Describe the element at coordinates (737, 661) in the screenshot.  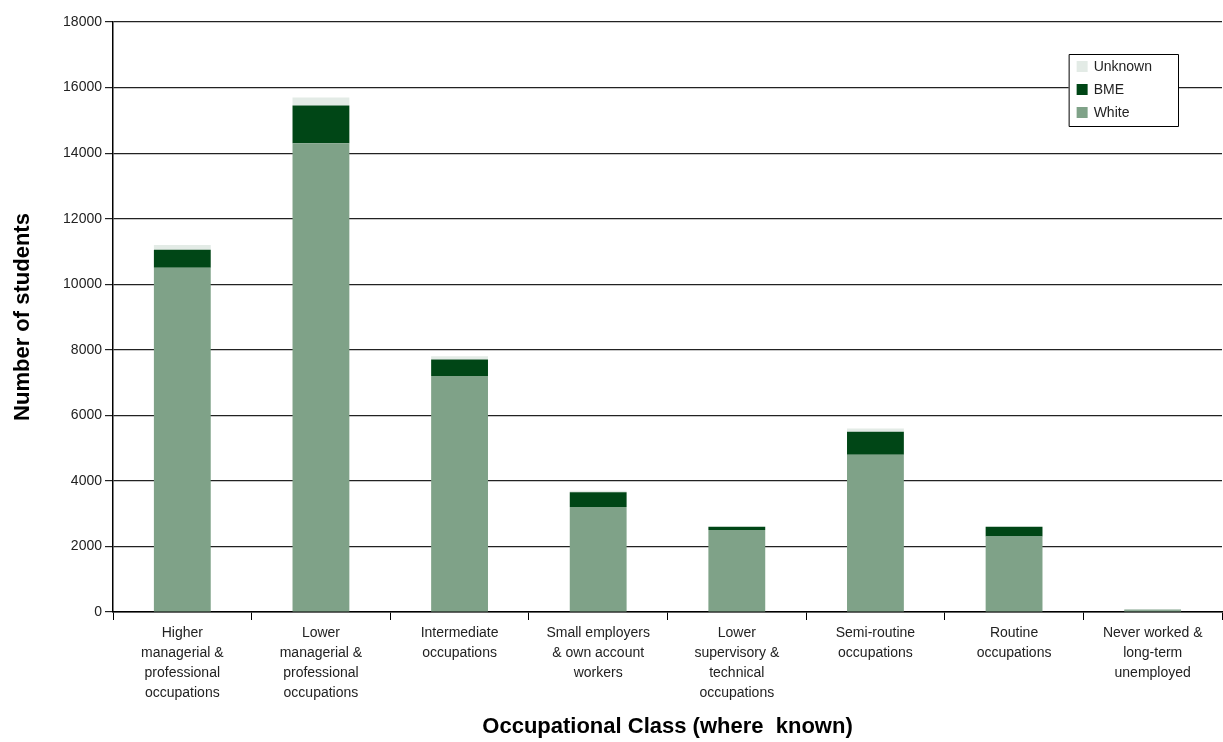
I see `x-tick-label: Lower supervisory & technical occupations` at that location.